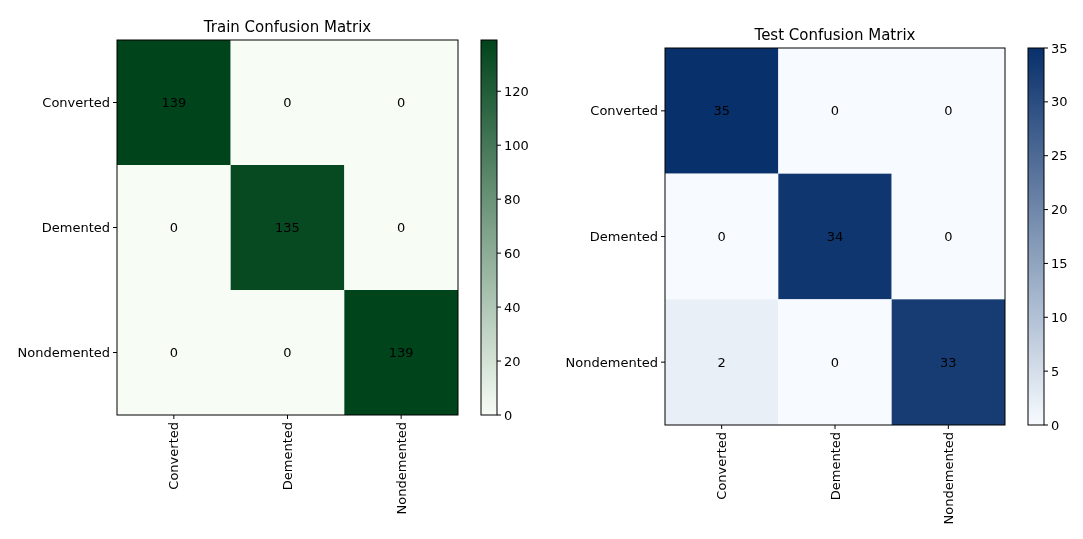  I want to click on color-bar-label: 10, so click(1059, 317).